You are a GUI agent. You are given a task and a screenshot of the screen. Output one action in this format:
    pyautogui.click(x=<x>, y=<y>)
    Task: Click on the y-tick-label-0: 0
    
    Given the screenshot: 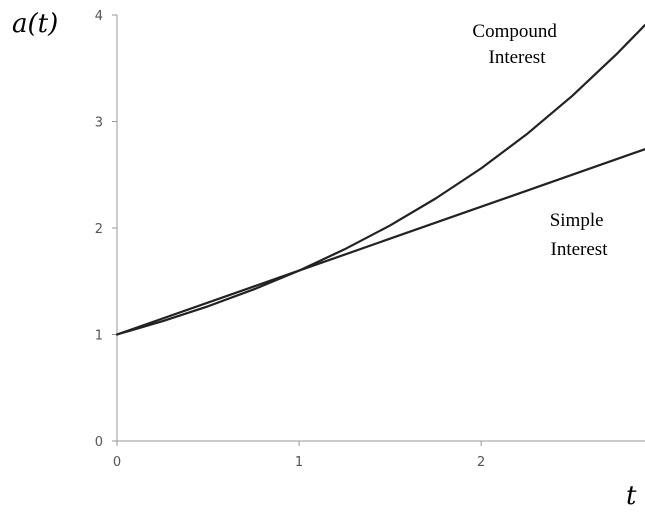 What is the action you would take?
    pyautogui.click(x=99, y=442)
    